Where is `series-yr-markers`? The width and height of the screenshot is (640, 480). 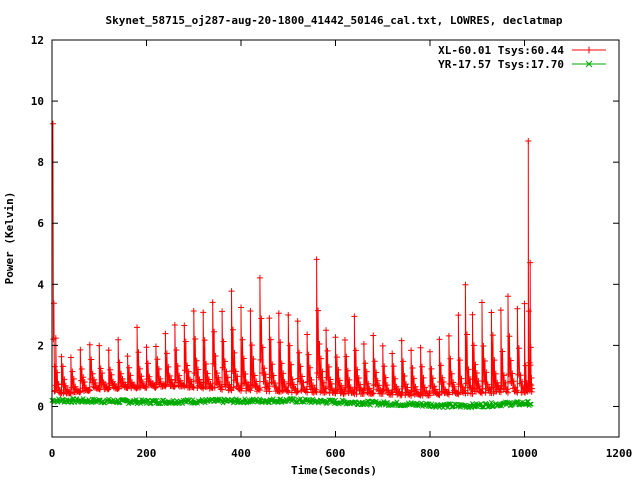 series-yr-markers is located at coordinates (291, 403).